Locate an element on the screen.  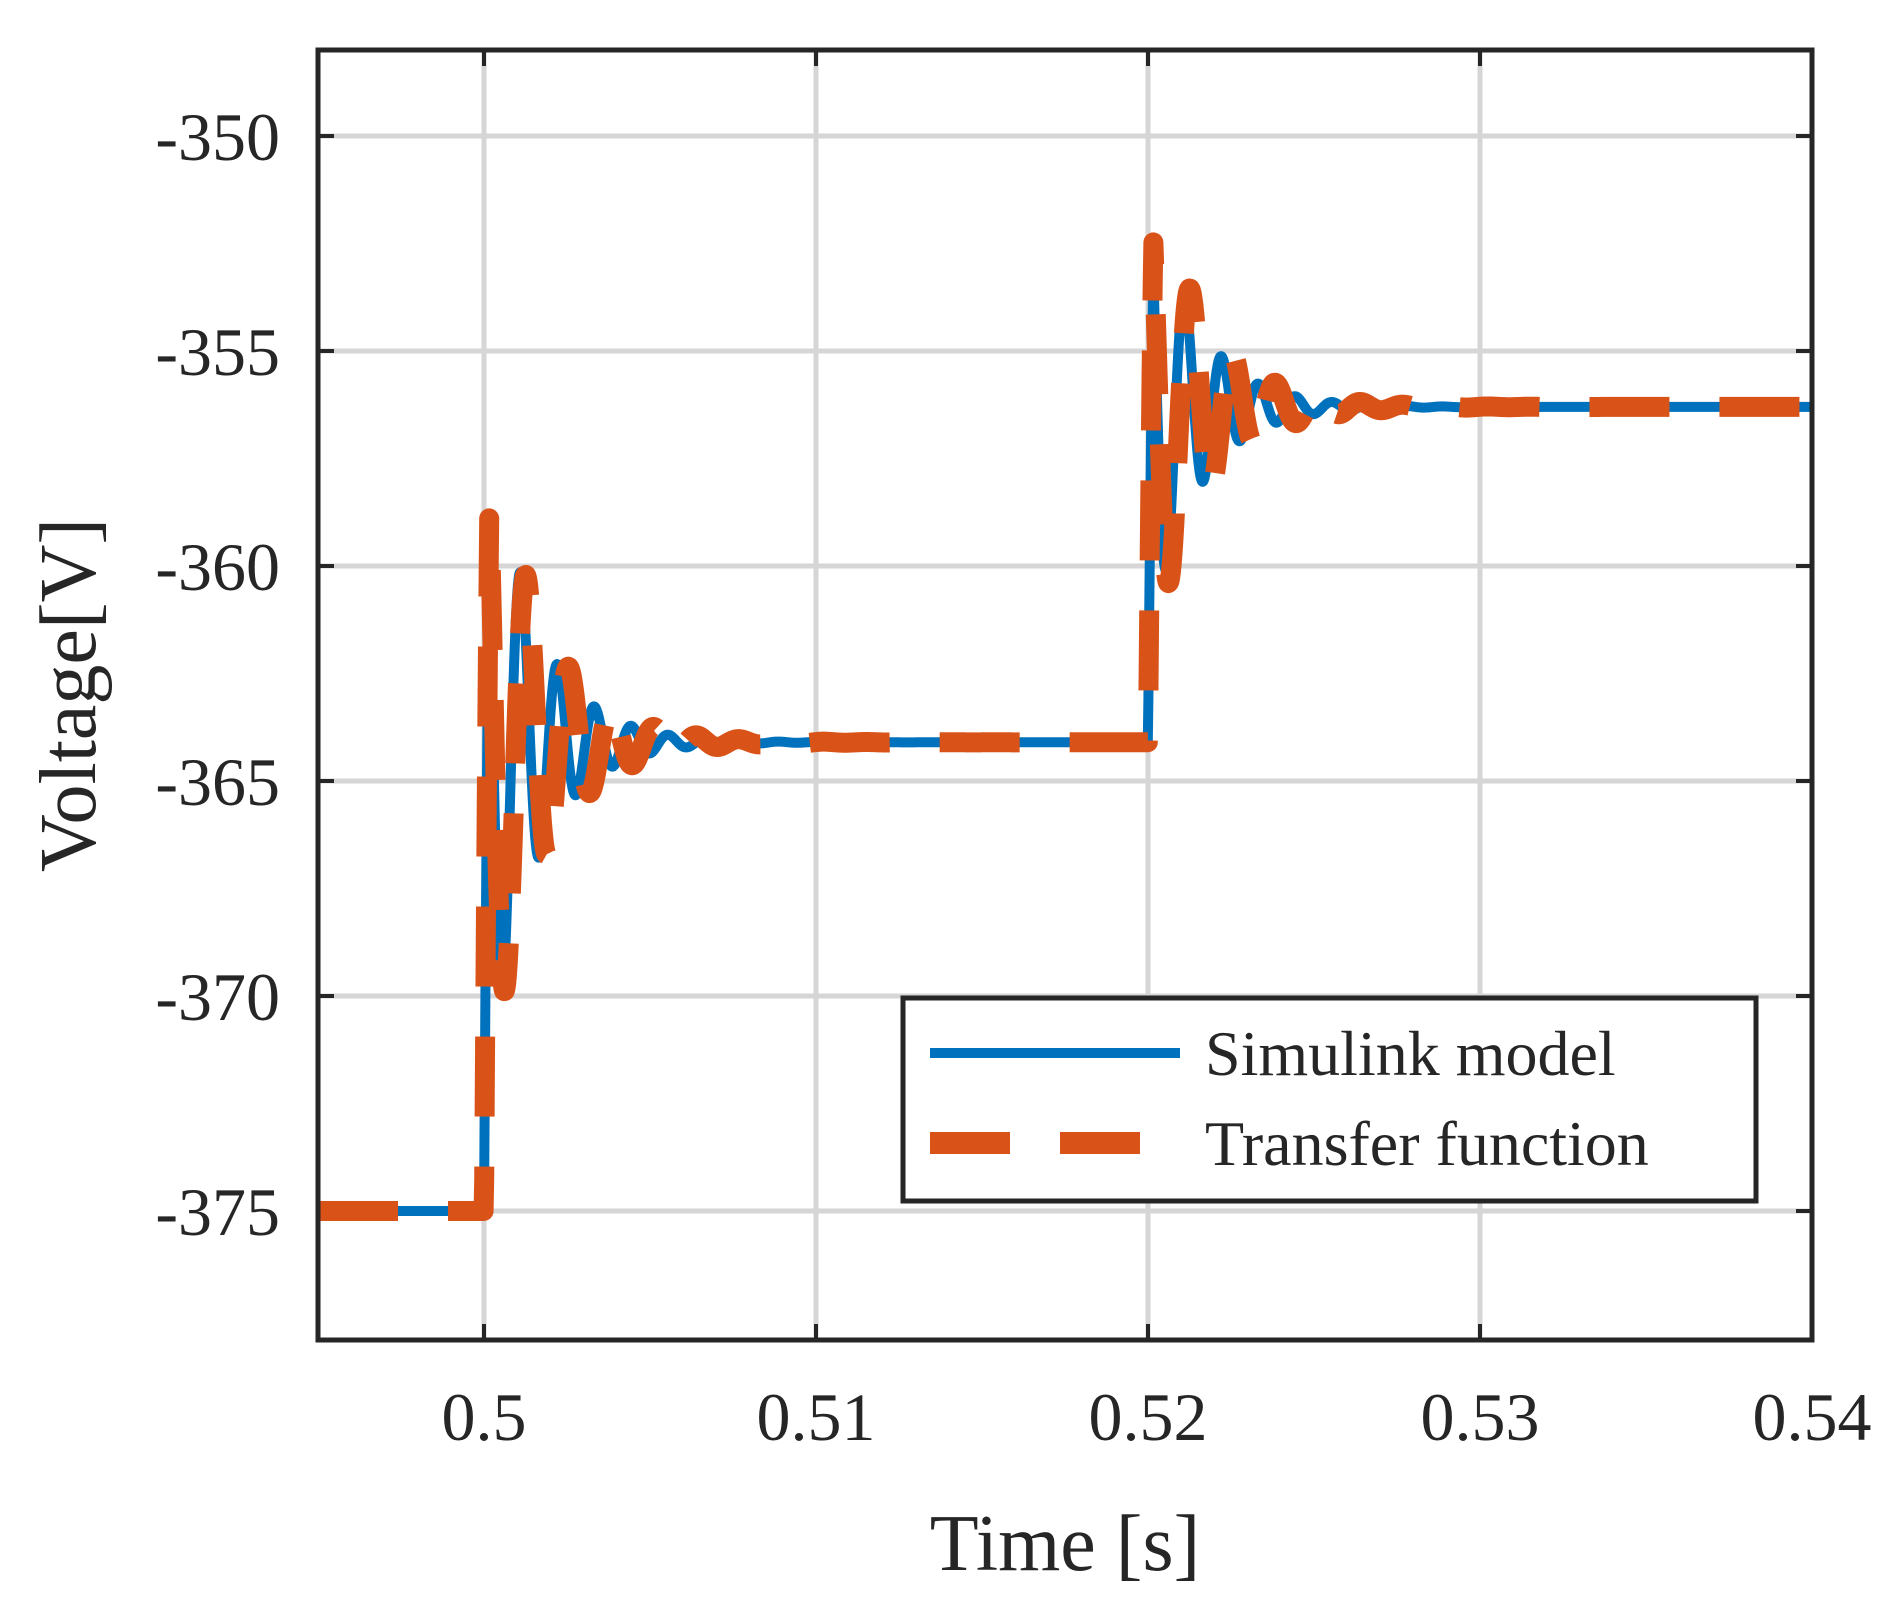
x-tick-label: 0.54 is located at coordinates (1812, 1417).